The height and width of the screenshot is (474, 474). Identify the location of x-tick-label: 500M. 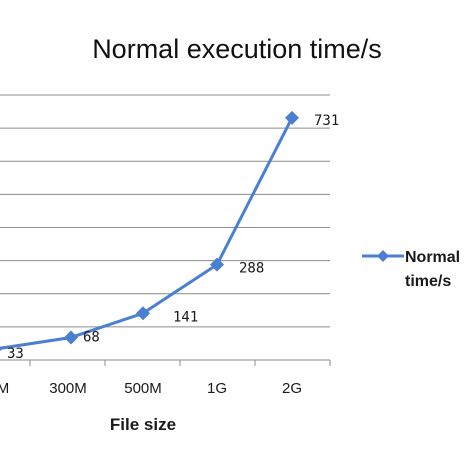
(143, 388).